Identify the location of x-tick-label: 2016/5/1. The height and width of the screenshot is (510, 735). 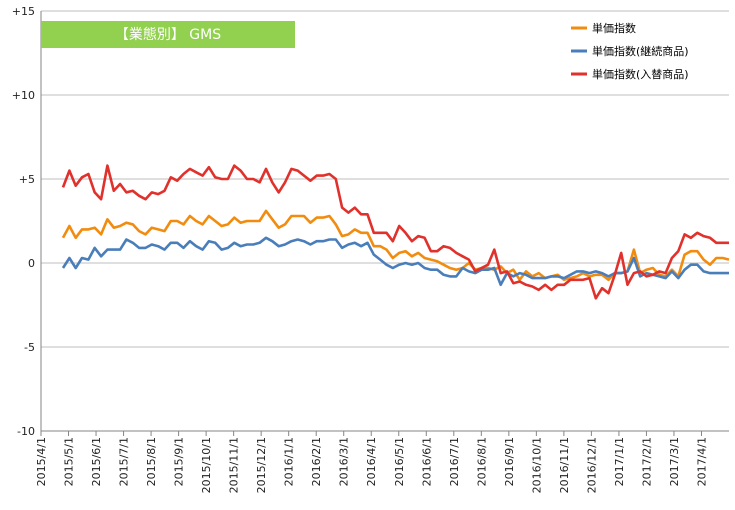
(399, 461).